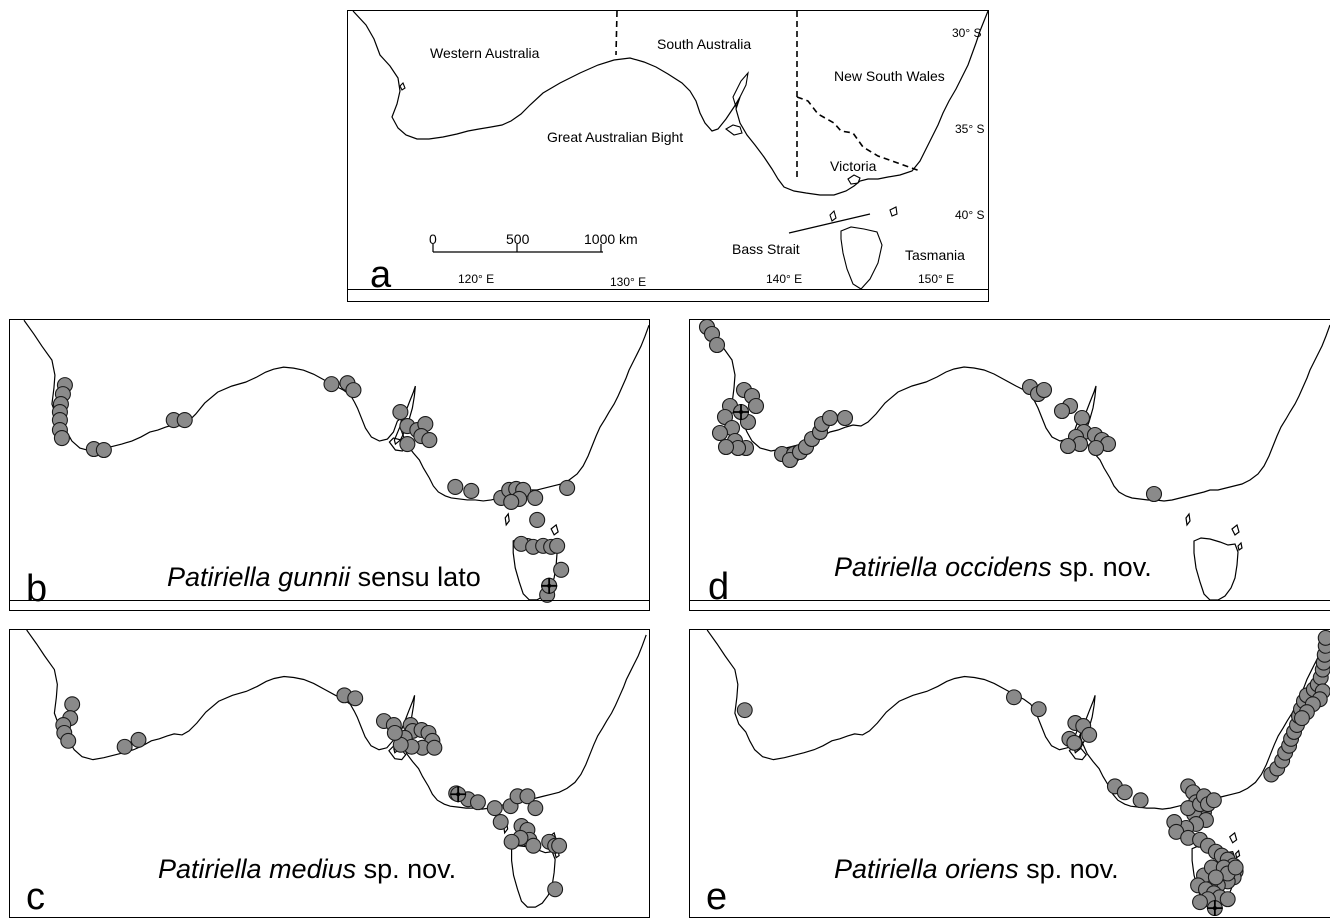  I want to click on species-title: Patiriella gunnii sensu lato, so click(324, 577).